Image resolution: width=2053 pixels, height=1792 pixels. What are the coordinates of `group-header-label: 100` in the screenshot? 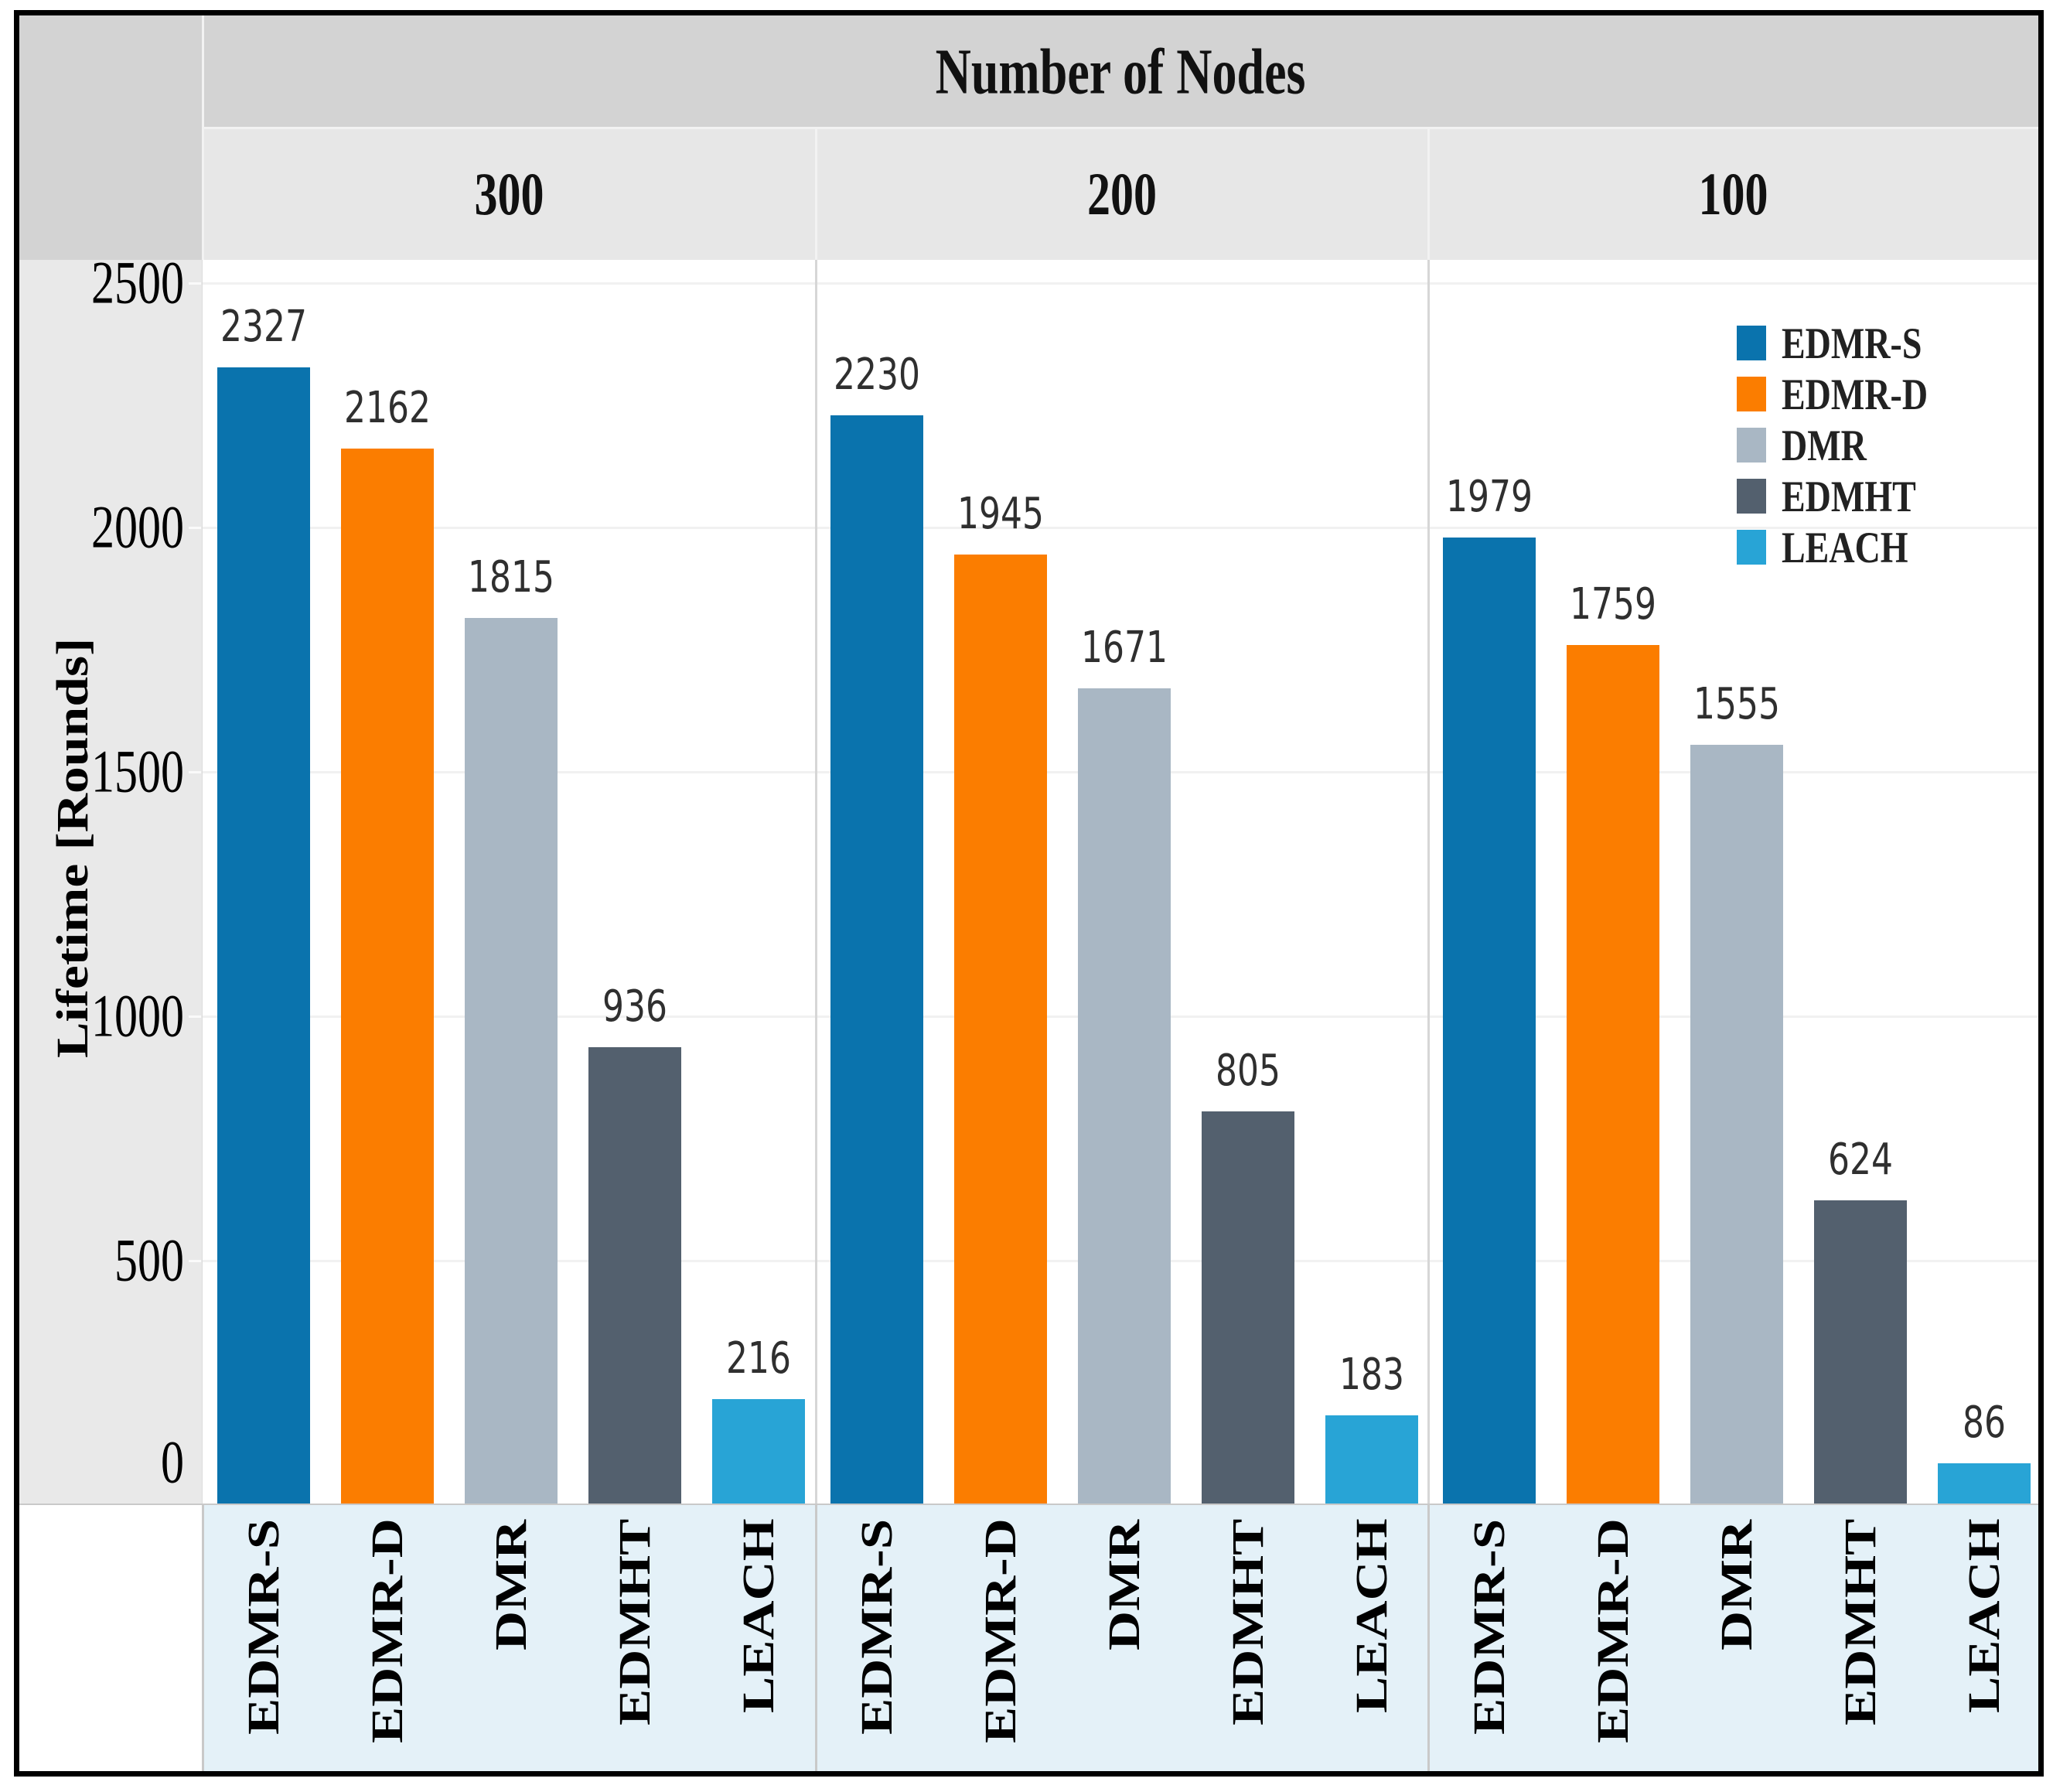 It's located at (1733, 193).